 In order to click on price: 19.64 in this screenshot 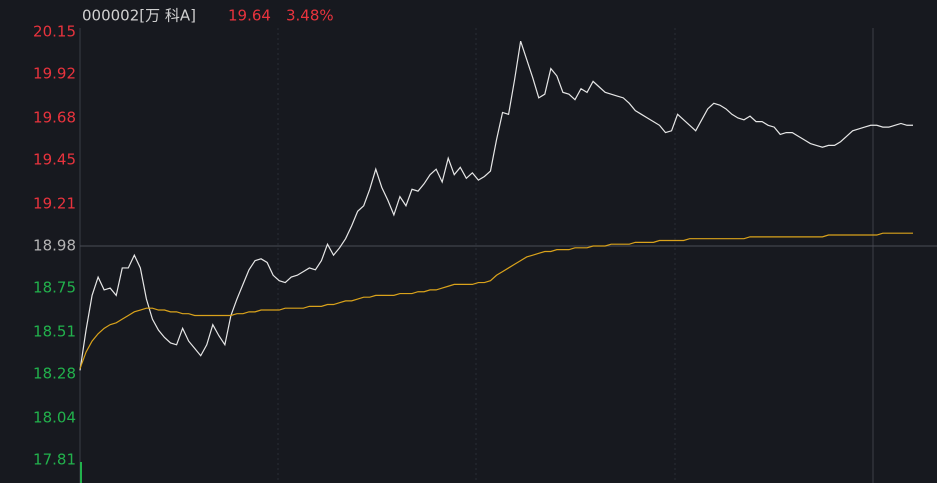, I will do `click(249, 16)`.